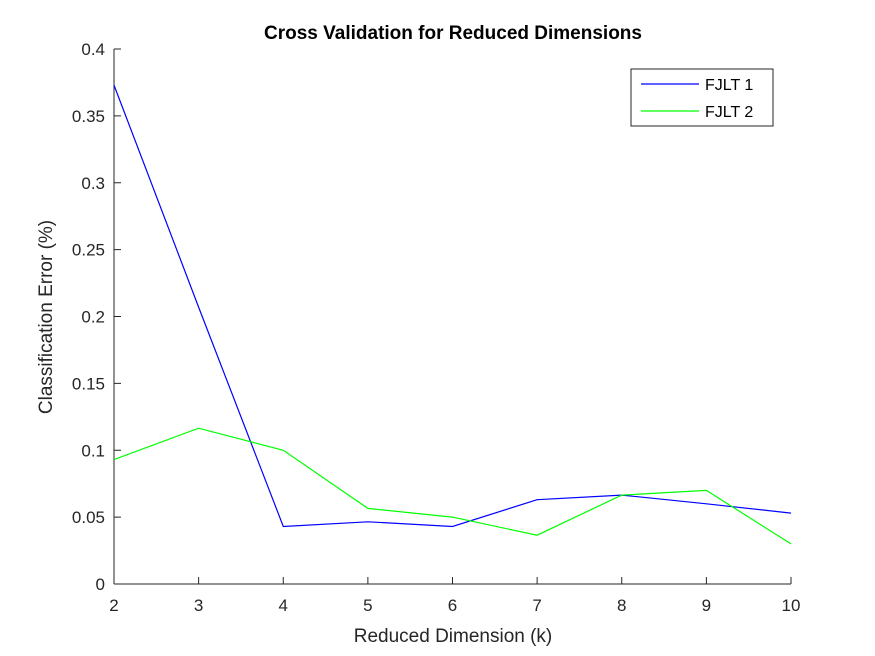 The width and height of the screenshot is (875, 656). What do you see at coordinates (88, 250) in the screenshot?
I see `y-tick-label: 0.25` at bounding box center [88, 250].